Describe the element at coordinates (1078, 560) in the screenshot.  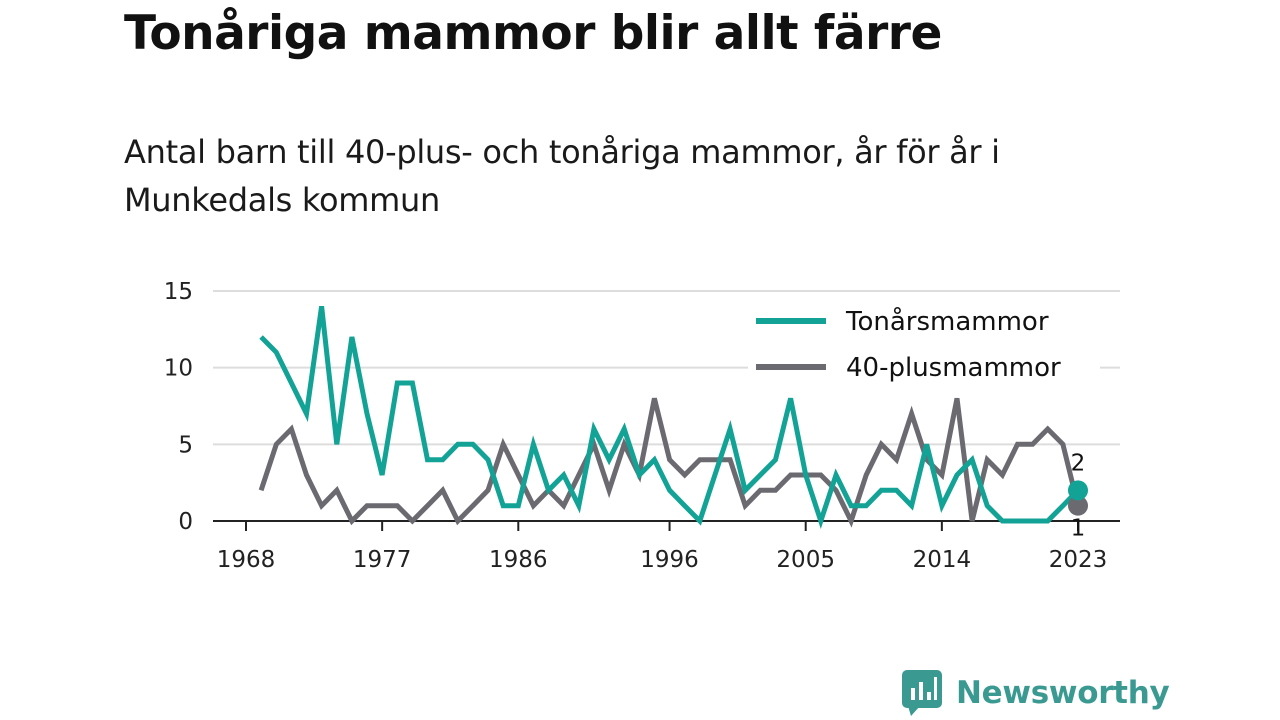
I see `x-tick-label: 2023` at that location.